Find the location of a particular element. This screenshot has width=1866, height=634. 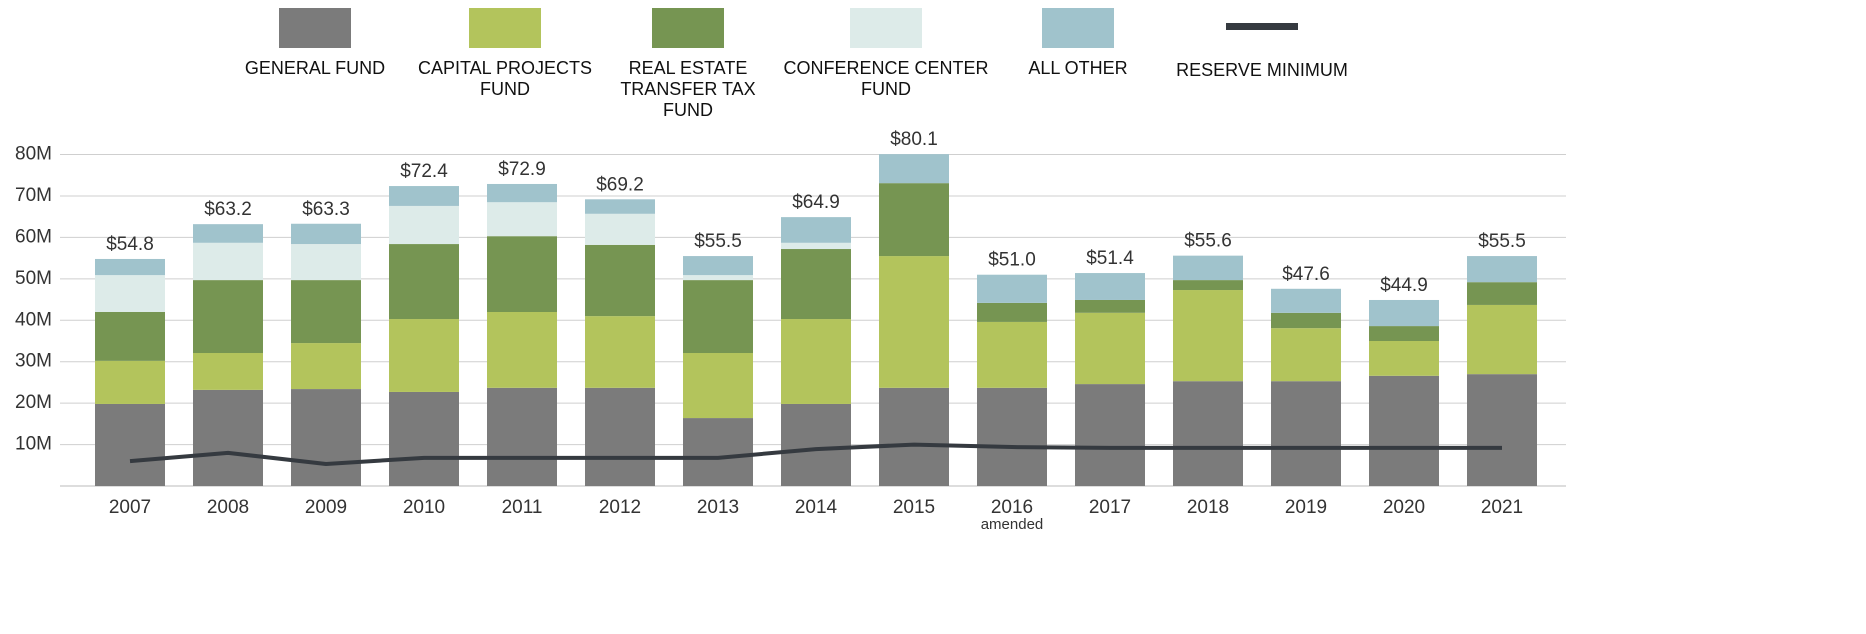

x-tick-label: 2007 is located at coordinates (130, 507).